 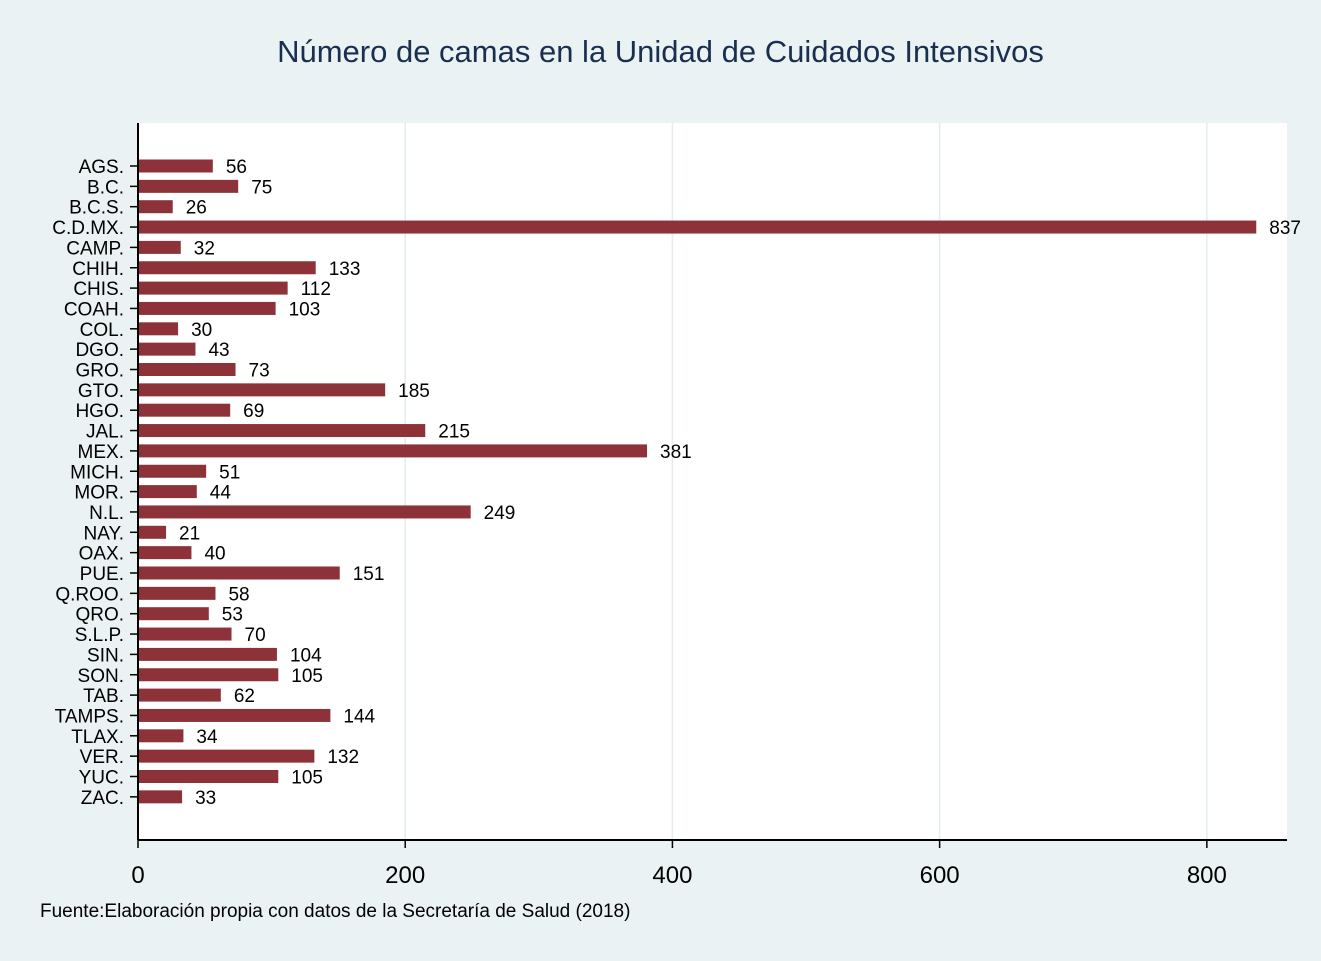 I want to click on category-label-SIN.: SIN., so click(x=105, y=655).